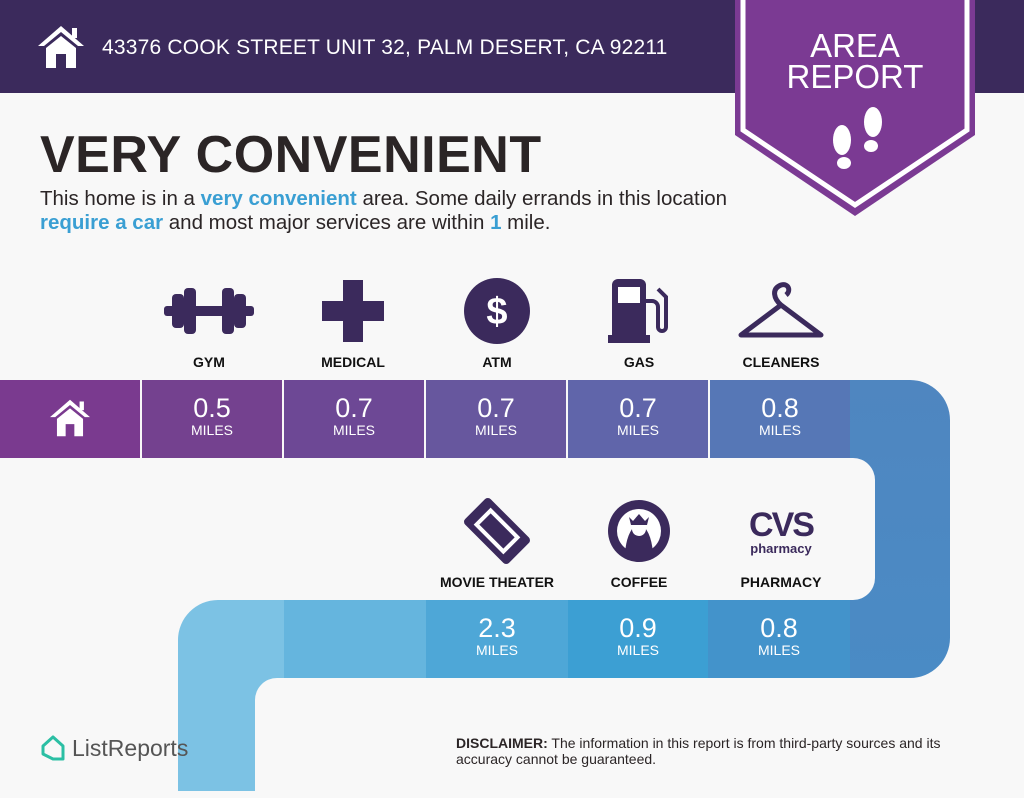  I want to click on category-medical: MEDICAL, so click(353, 323).